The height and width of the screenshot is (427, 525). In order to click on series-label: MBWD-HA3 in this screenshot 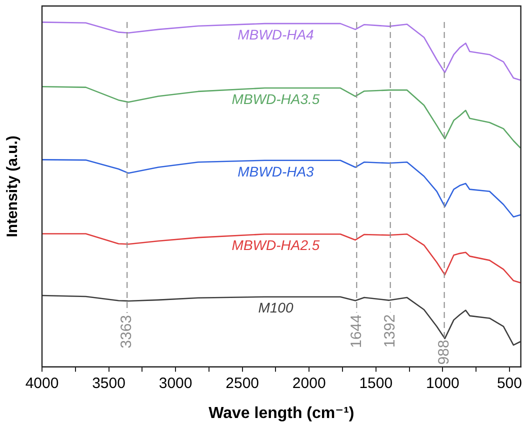, I will do `click(276, 171)`.